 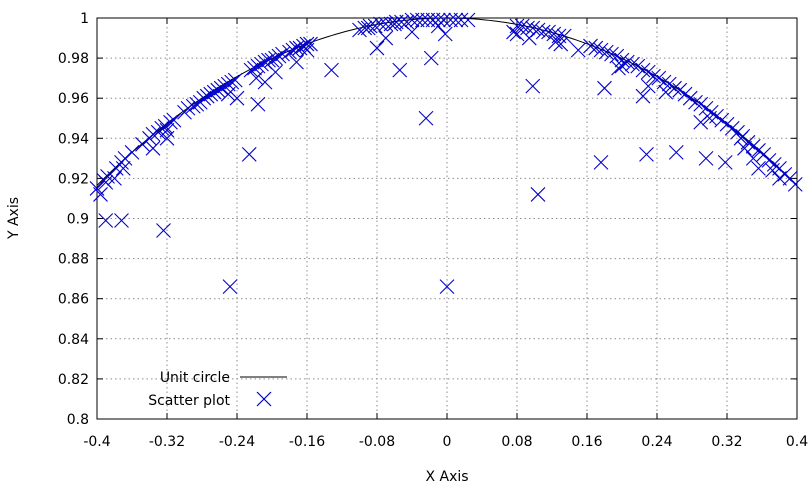 What do you see at coordinates (726, 442) in the screenshot?
I see `x-tick-label: 0.32` at bounding box center [726, 442].